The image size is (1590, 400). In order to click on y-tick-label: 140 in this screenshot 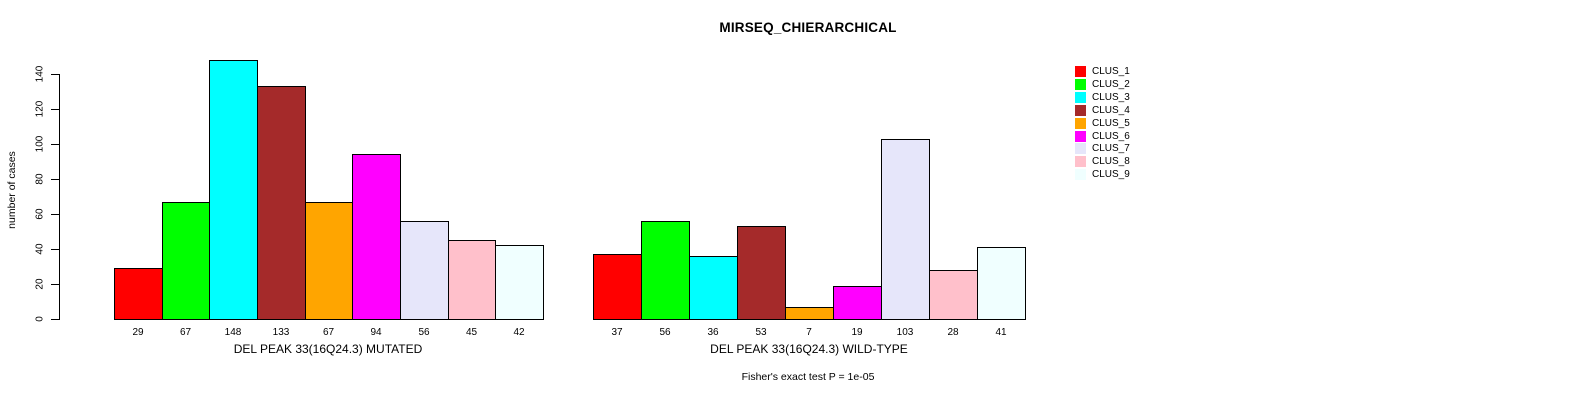, I will do `click(40, 74)`.